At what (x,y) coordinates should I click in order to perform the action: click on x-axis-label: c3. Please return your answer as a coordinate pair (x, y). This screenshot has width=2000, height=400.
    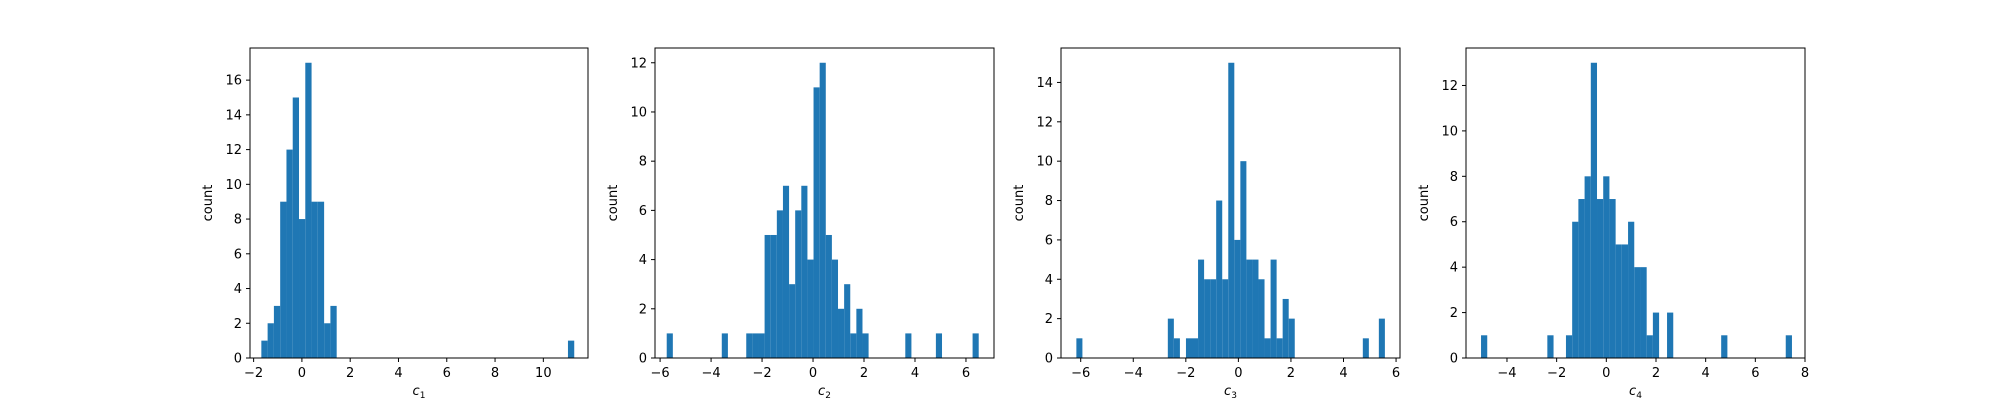
    Looking at the image, I should click on (1230, 392).